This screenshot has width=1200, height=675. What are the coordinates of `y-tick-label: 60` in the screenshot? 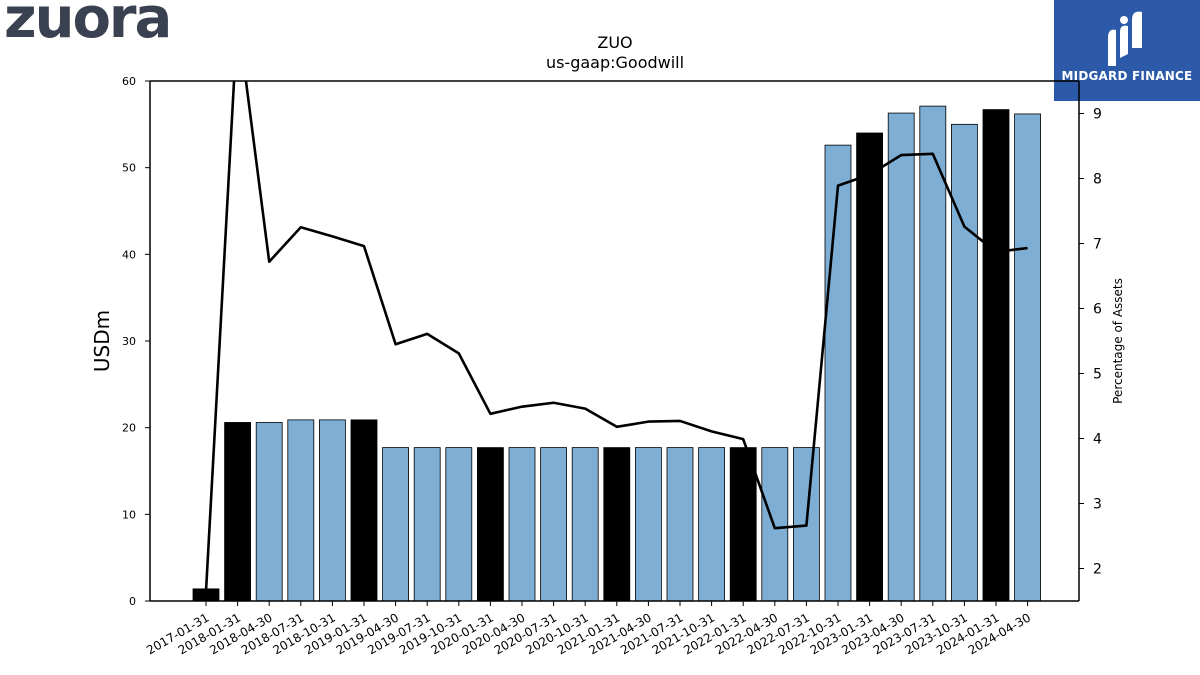 It's located at (129, 81).